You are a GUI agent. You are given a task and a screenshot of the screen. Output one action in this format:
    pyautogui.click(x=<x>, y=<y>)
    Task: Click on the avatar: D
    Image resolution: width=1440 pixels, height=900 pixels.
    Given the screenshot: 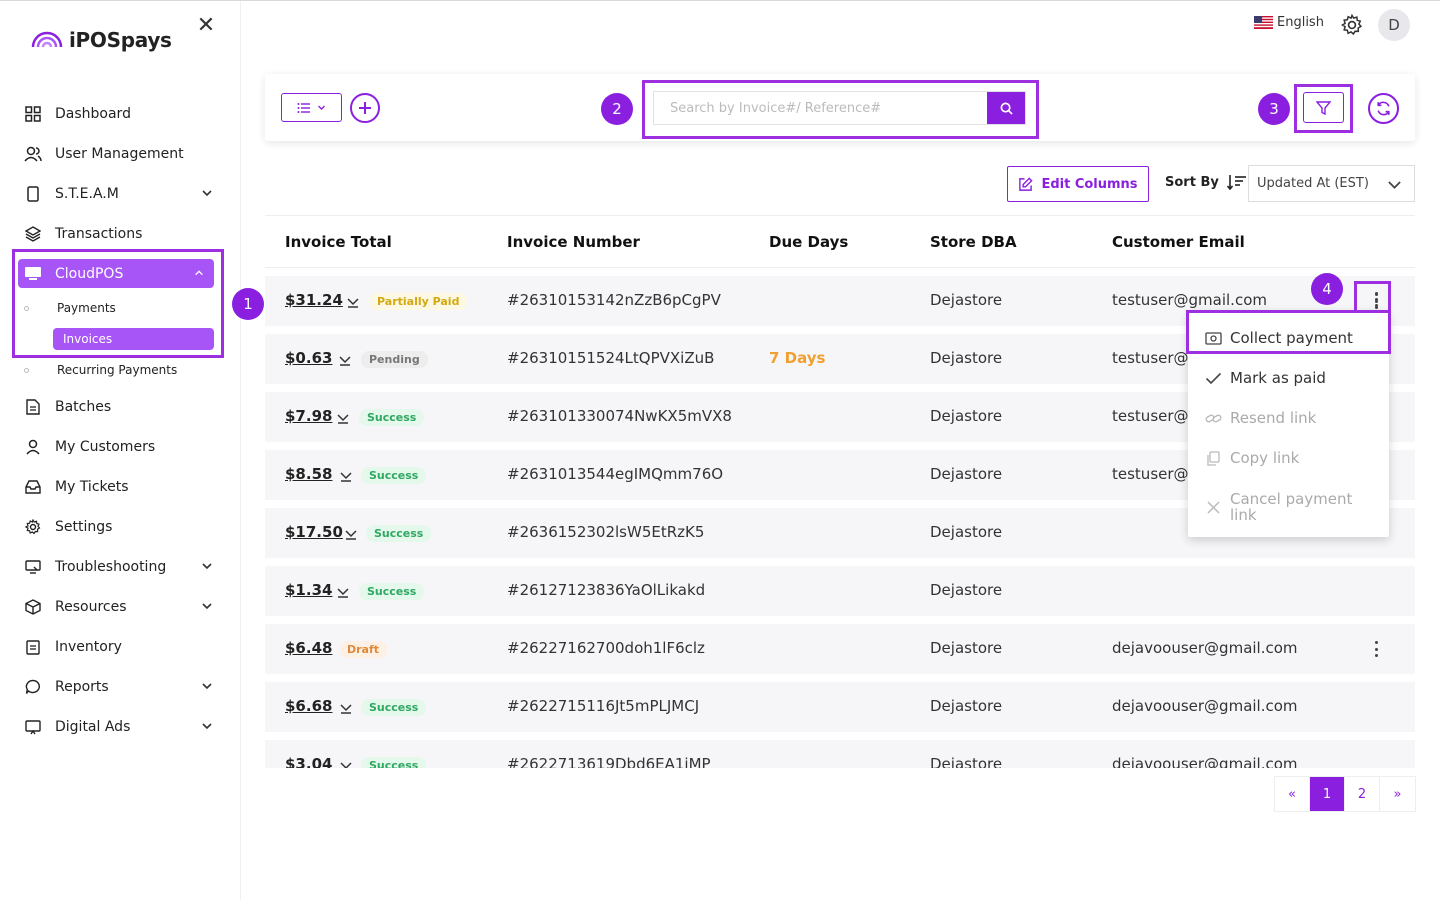 What is the action you would take?
    pyautogui.click(x=1394, y=25)
    